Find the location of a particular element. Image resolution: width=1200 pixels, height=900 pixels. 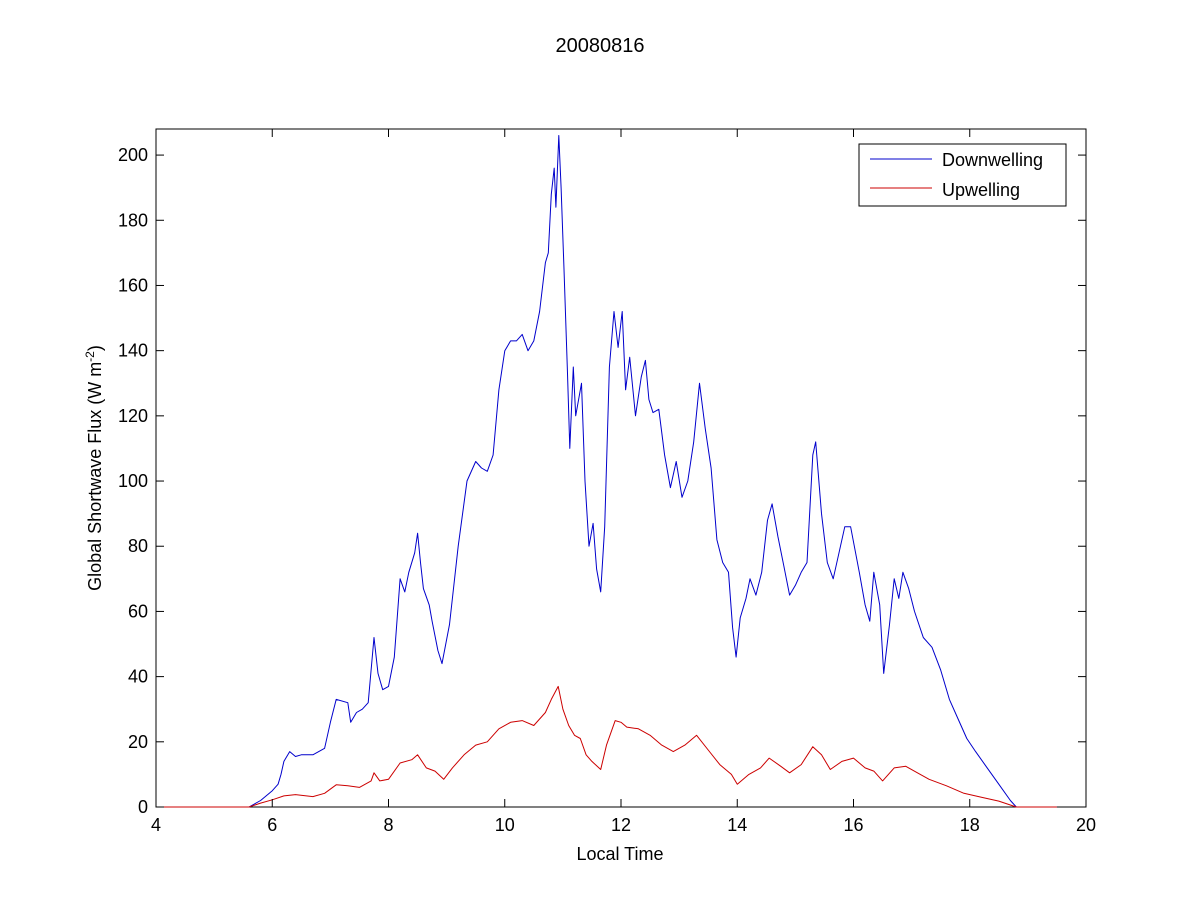

y-tick-label: 140 is located at coordinates (133, 351).